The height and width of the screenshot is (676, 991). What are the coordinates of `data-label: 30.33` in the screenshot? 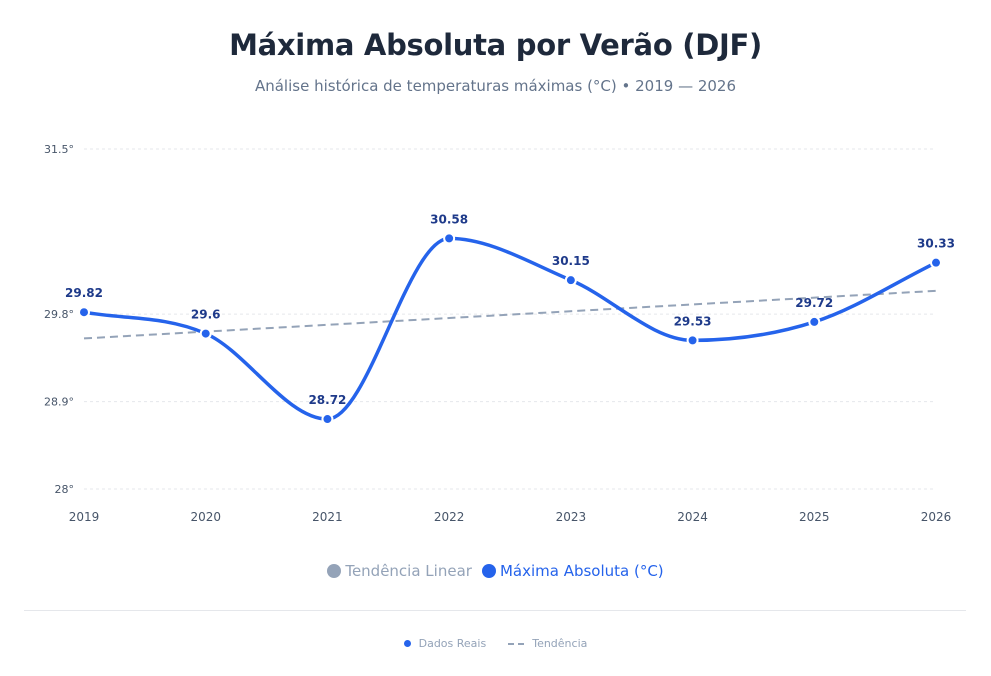 It's located at (936, 244).